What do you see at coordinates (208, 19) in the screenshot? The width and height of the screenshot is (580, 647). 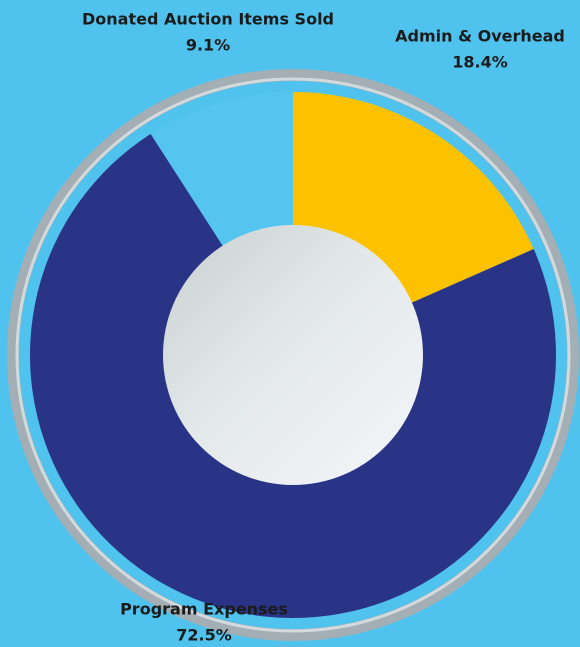 I see `slice-label: Donated Auction Items Sold` at bounding box center [208, 19].